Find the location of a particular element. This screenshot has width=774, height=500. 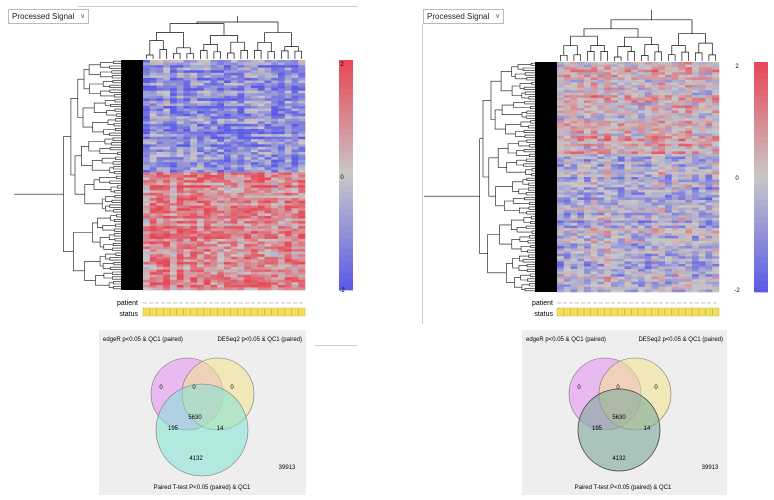

signal-dropdown-left: Processed Signal ∨ is located at coordinates (49, 16).